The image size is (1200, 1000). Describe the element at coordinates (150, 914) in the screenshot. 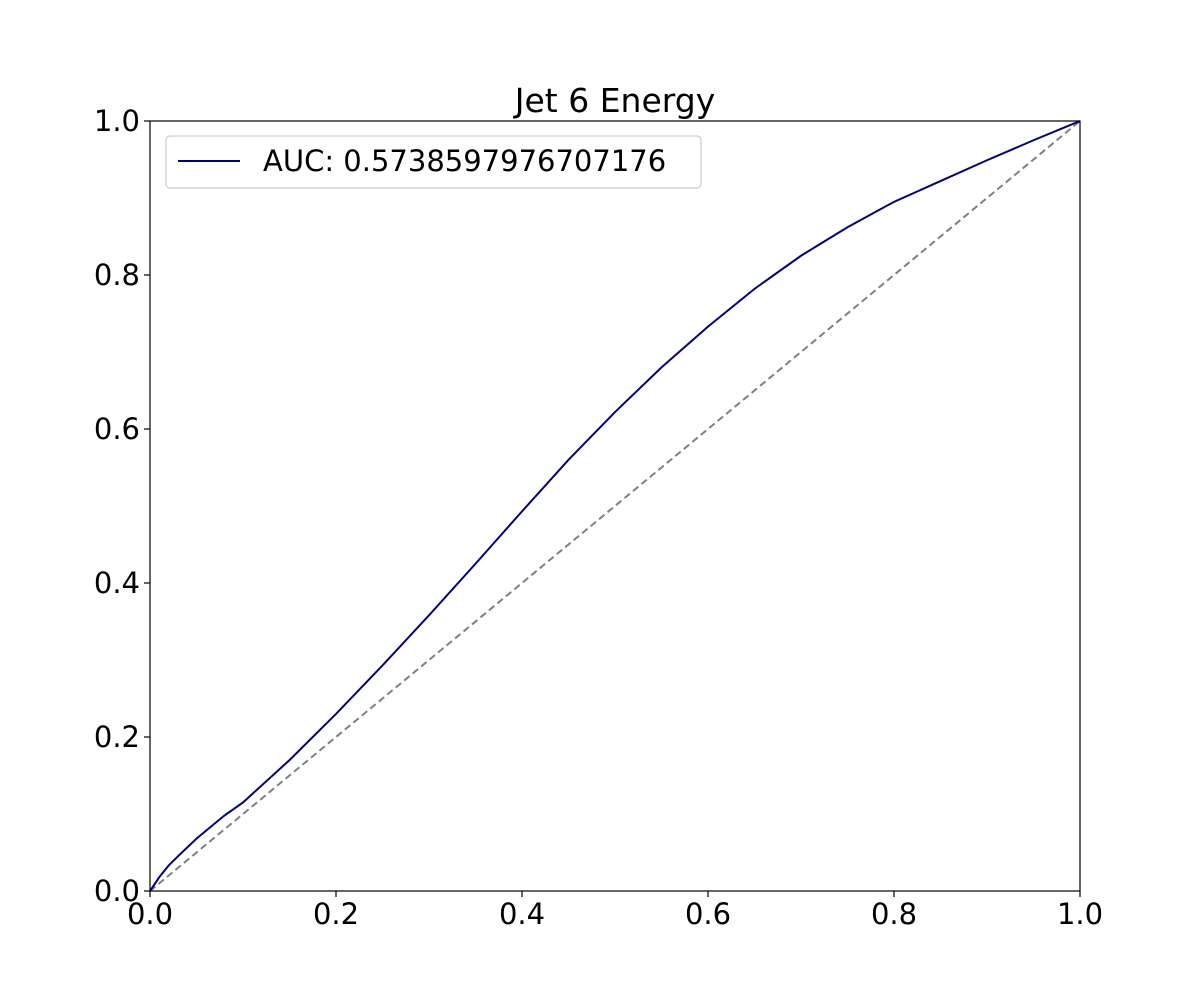

I see `x-tick-label: 0.0` at that location.